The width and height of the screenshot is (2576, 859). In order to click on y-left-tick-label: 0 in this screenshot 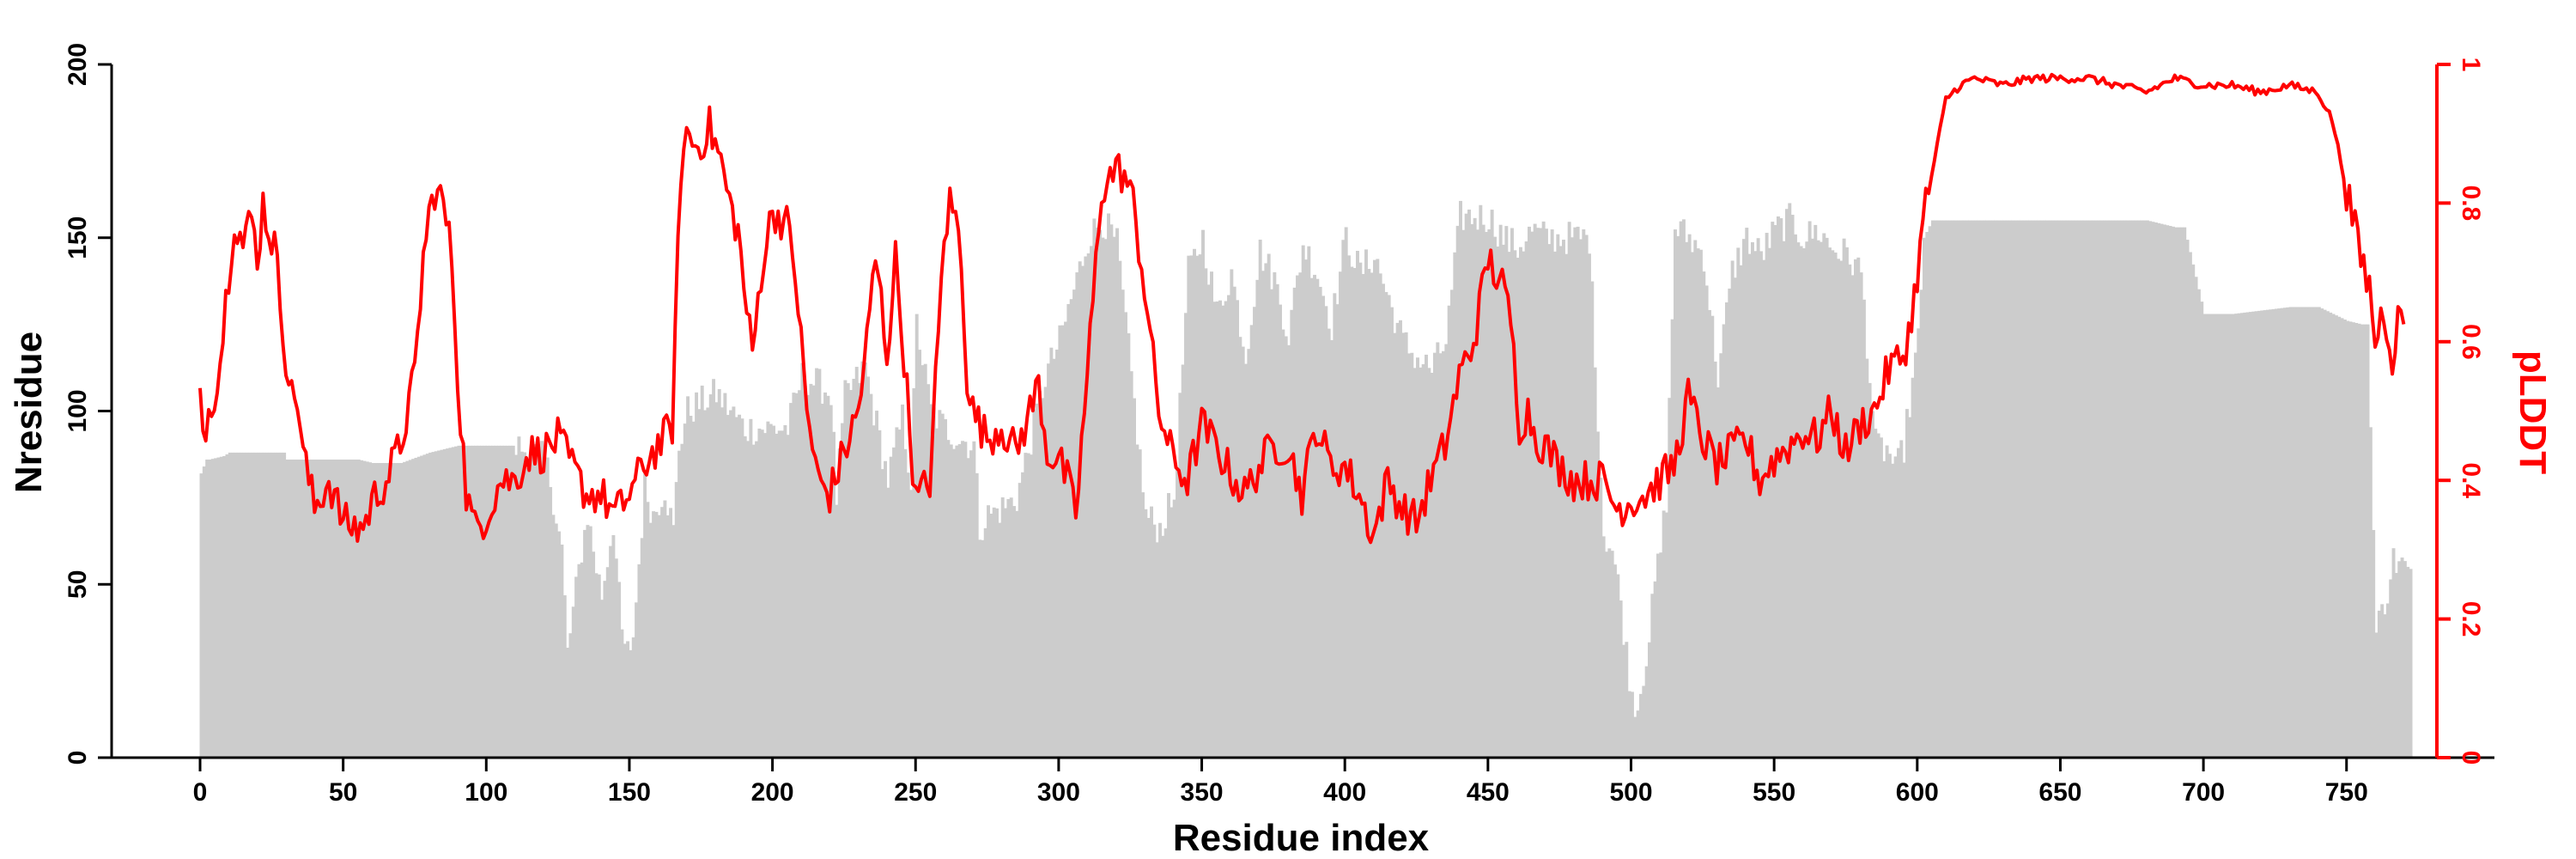, I will do `click(78, 758)`.